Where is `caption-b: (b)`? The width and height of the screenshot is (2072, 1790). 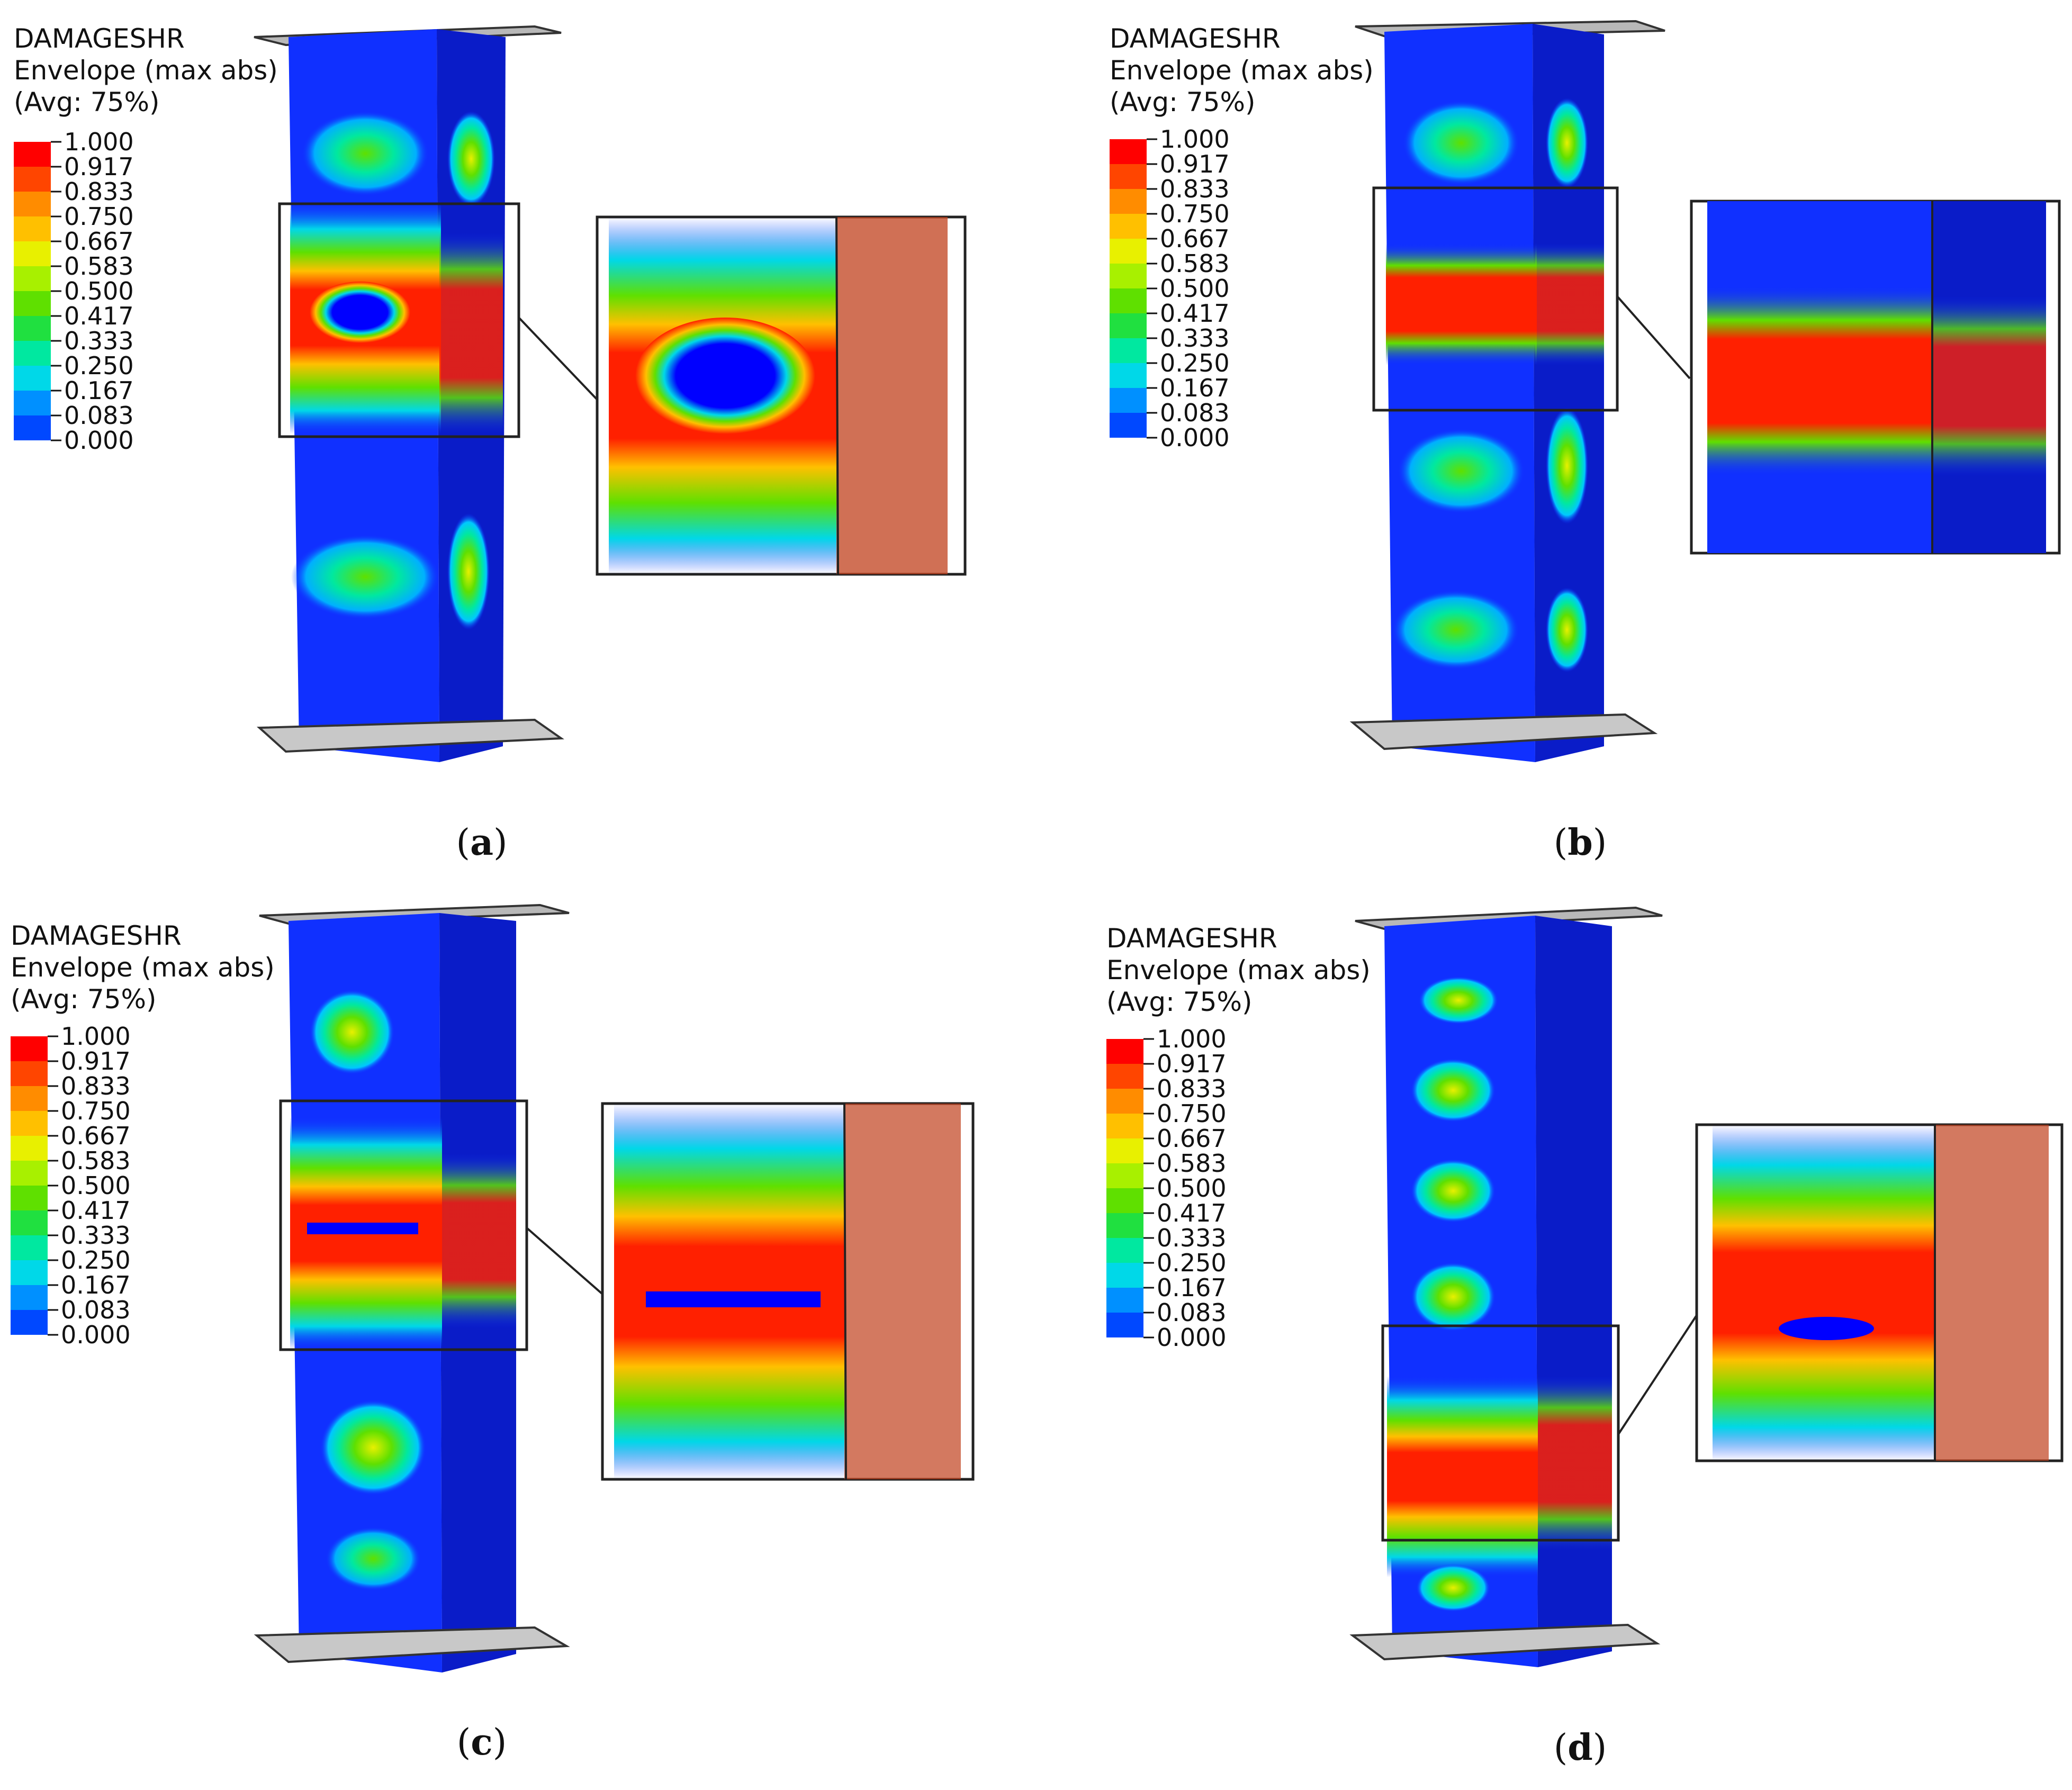
caption-b: (b) is located at coordinates (1580, 842).